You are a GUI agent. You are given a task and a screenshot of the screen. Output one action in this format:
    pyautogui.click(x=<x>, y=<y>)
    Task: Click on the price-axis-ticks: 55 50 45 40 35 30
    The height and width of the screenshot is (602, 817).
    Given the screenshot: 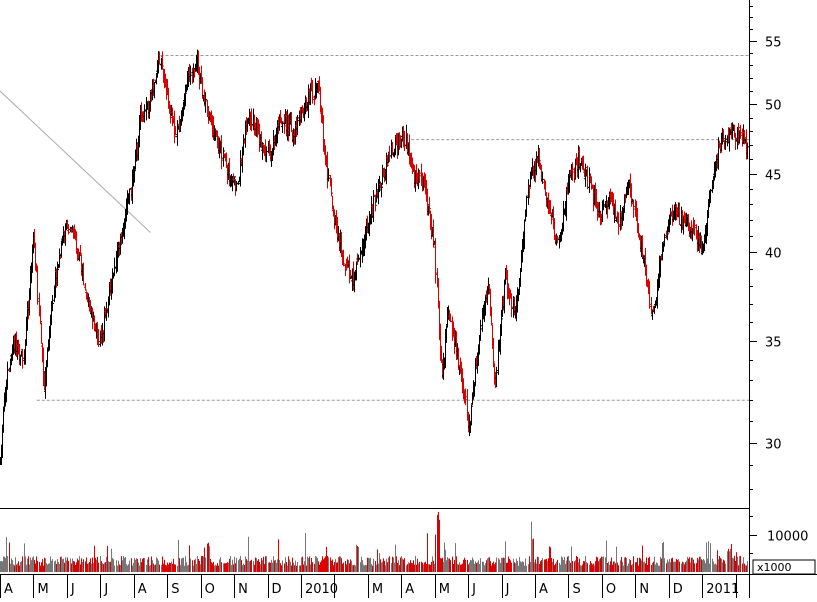 What is the action you would take?
    pyautogui.click(x=765, y=248)
    